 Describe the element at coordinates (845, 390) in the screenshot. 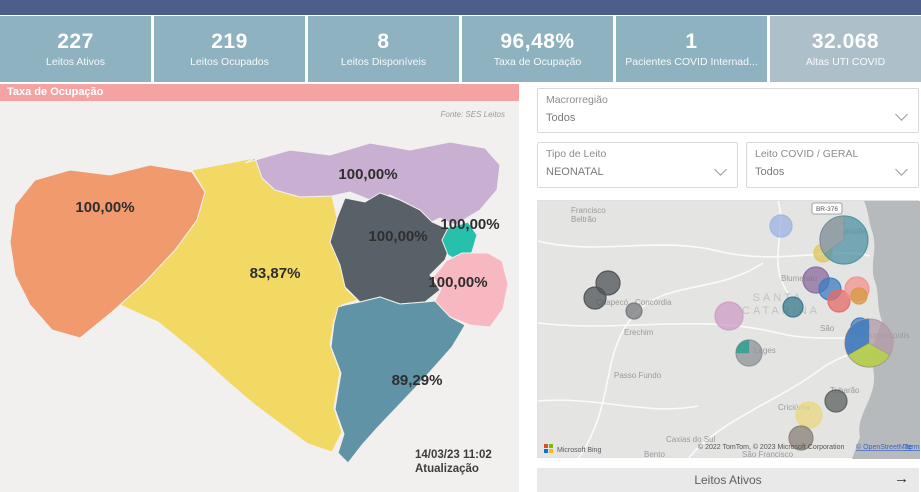

I see `city-label: Tubarão` at that location.